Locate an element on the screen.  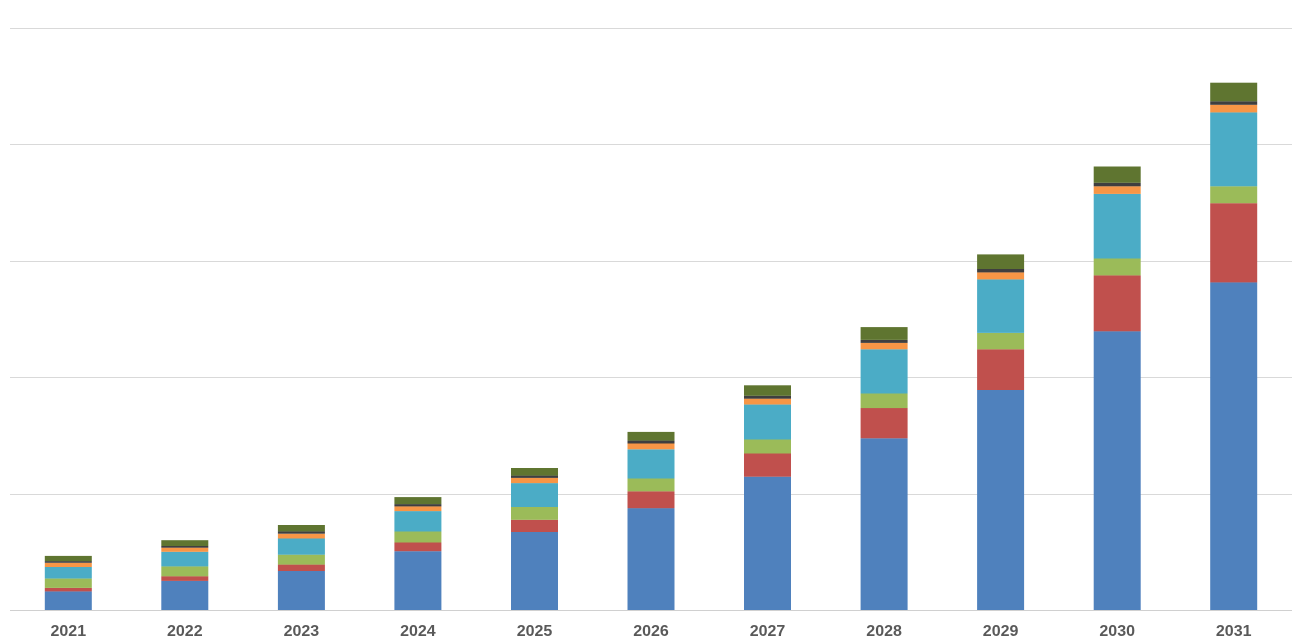
bar-stack-2029 is located at coordinates (1001, 432).